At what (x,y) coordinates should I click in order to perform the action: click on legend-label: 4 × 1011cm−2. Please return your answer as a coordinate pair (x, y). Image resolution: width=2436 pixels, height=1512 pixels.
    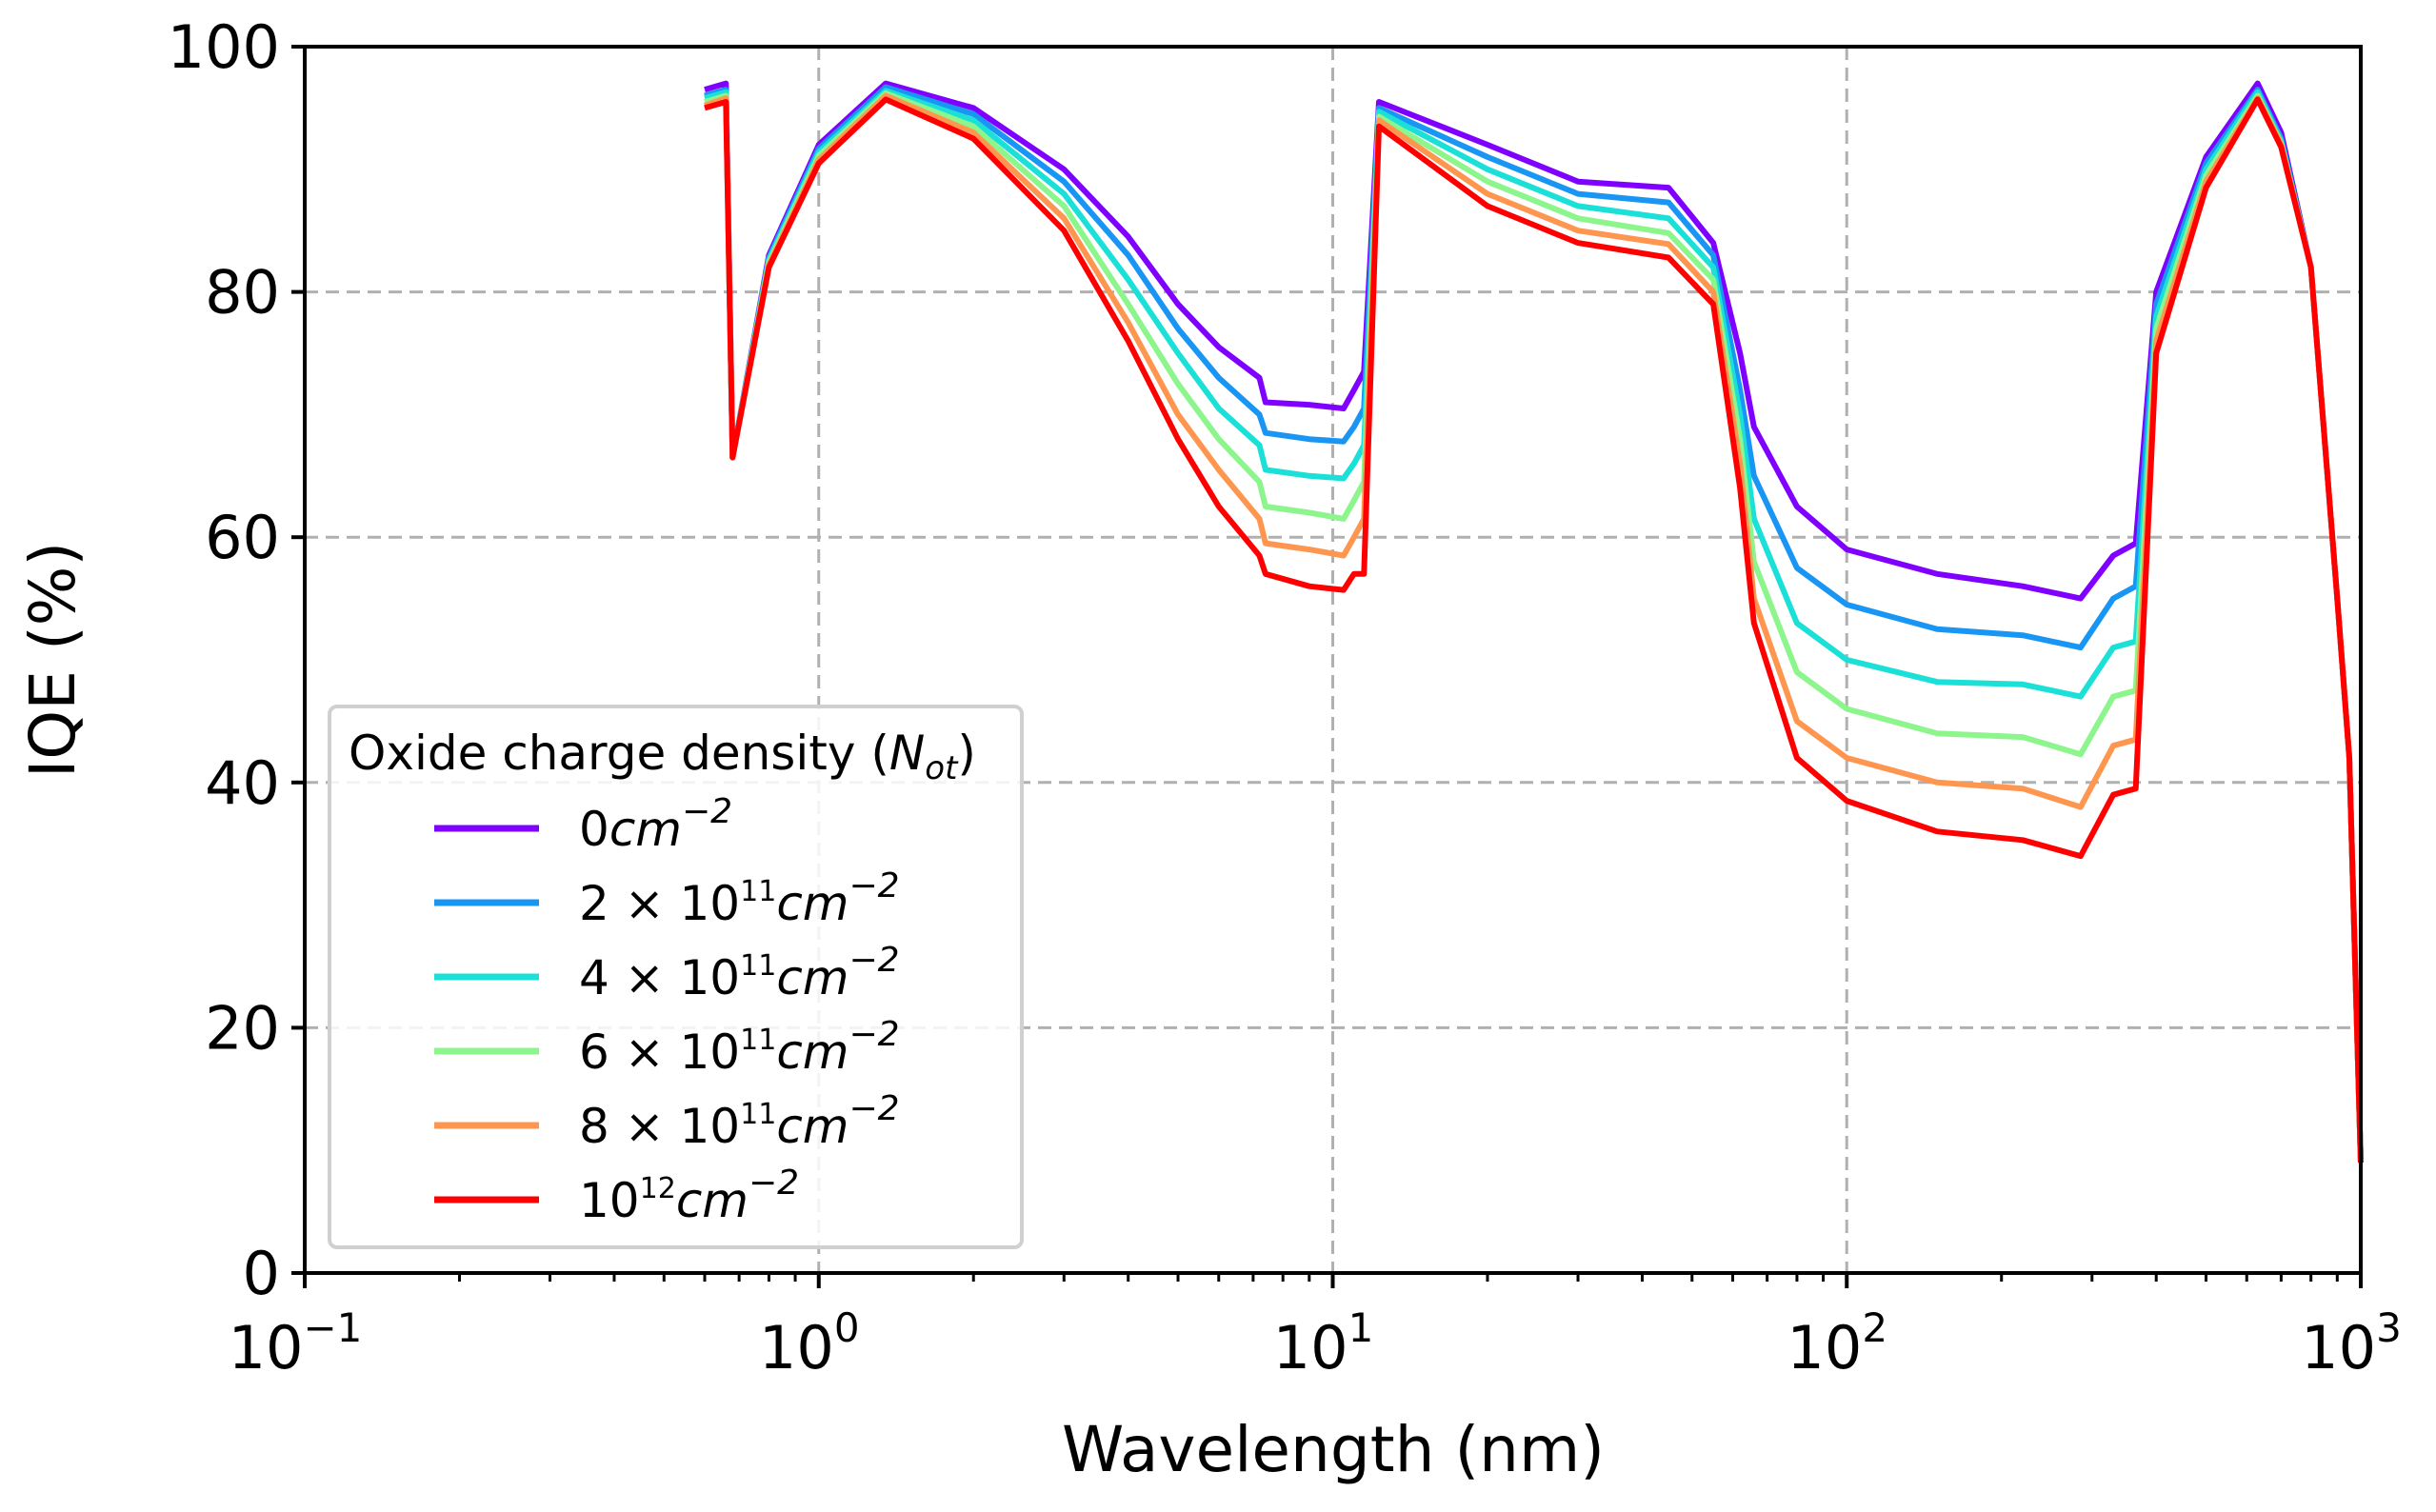
    Looking at the image, I should click on (740, 973).